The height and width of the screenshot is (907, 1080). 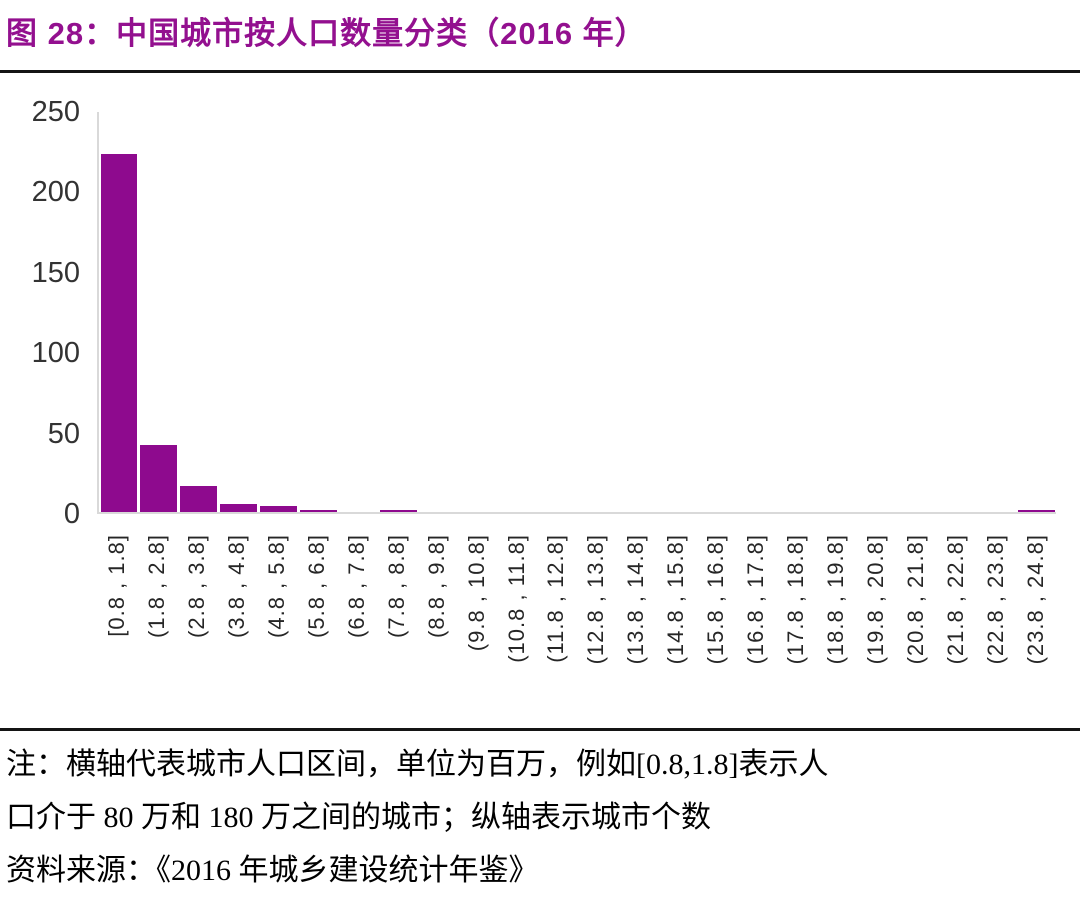 I want to click on x-axis-label: [0.8 , 1.8], so click(x=116, y=585).